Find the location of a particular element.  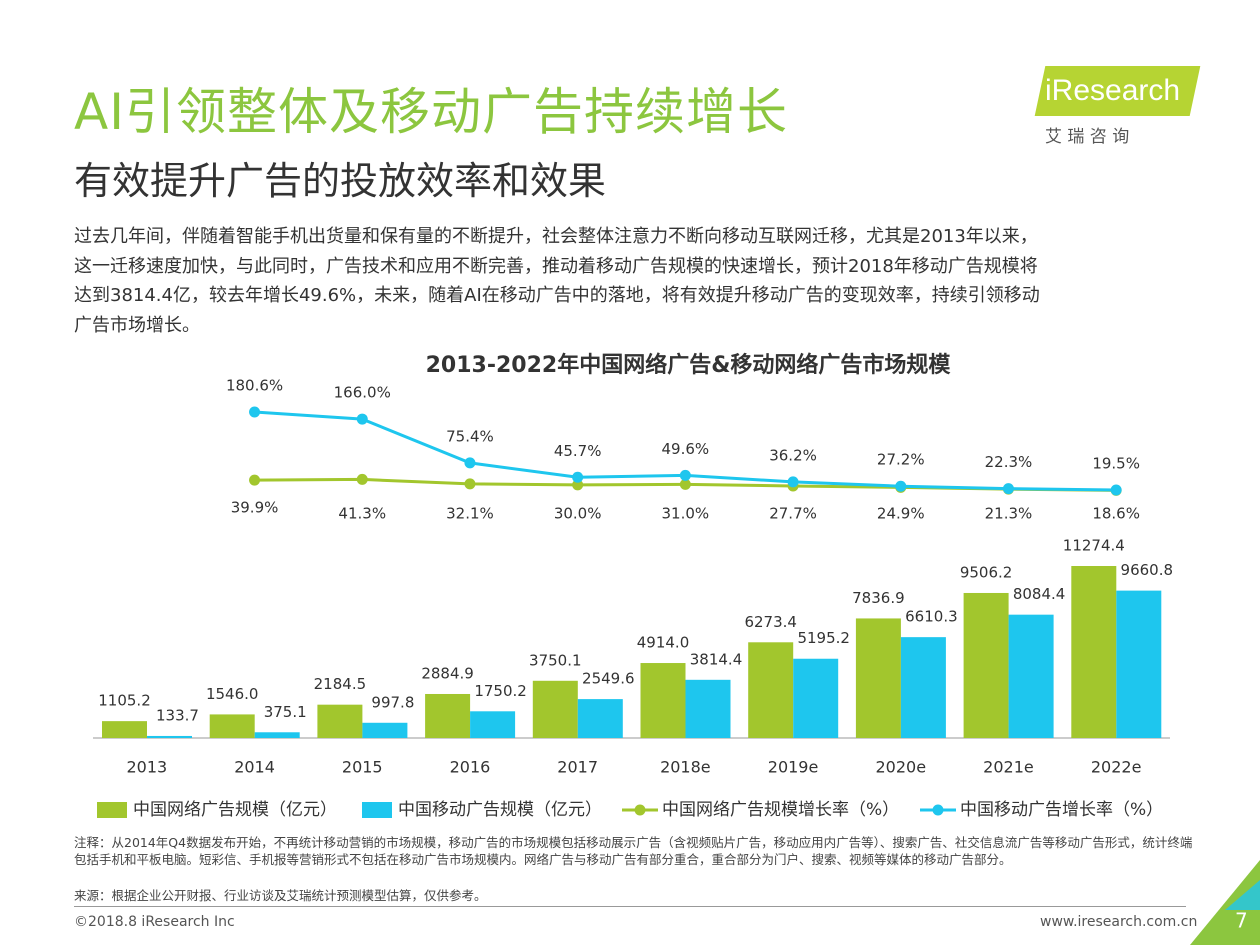

line-label: 27.2% is located at coordinates (901, 460).